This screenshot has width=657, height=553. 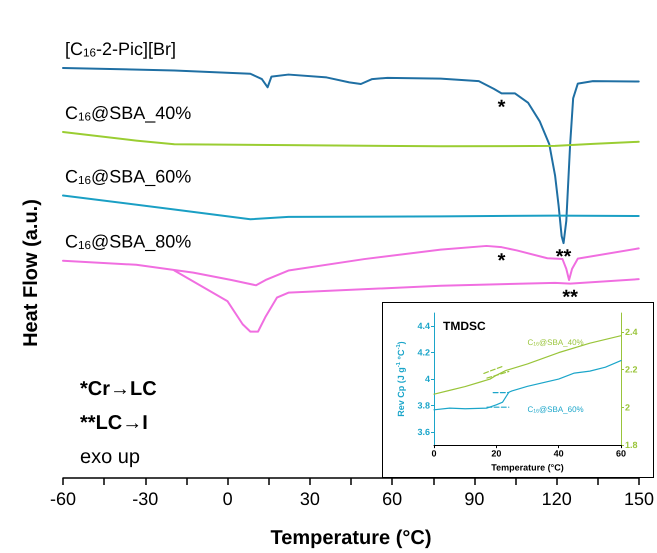 What do you see at coordinates (63, 499) in the screenshot?
I see `x-tick-label: -60` at bounding box center [63, 499].